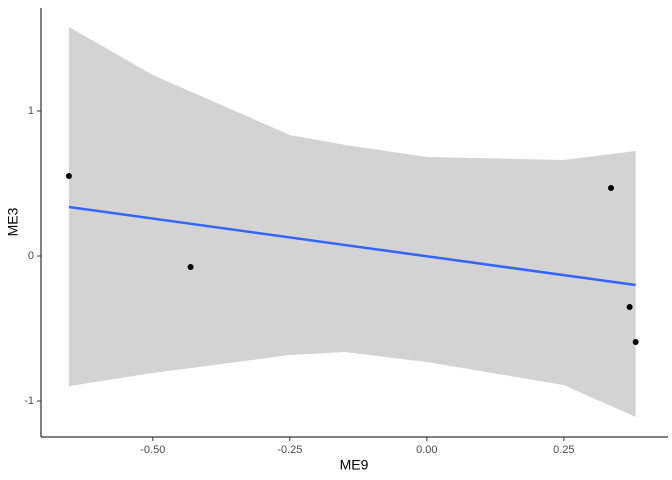 Image resolution: width=672 pixels, height=480 pixels. What do you see at coordinates (152, 450) in the screenshot?
I see `x-tick-label: -0.50` at bounding box center [152, 450].